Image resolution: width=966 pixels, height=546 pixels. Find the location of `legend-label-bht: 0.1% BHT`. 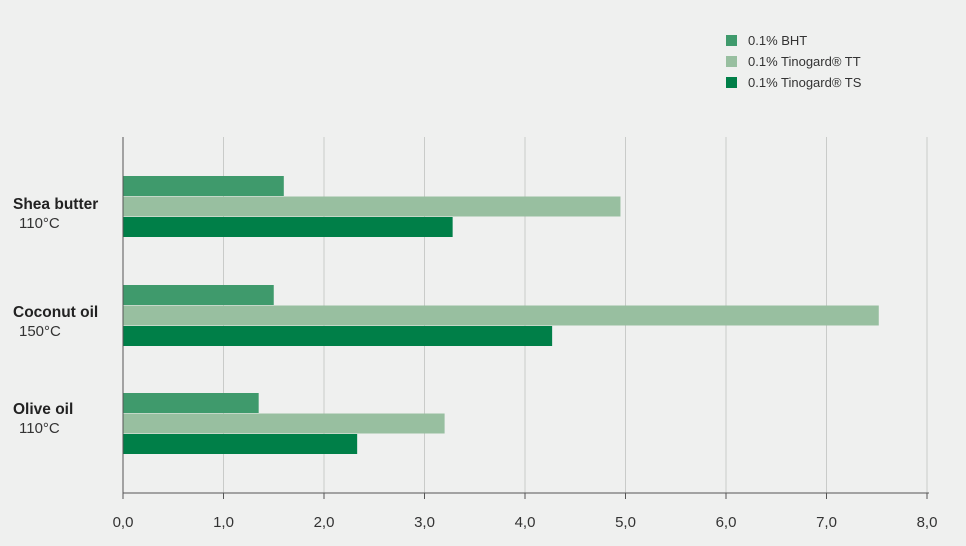

legend-label-bht: 0.1% BHT is located at coordinates (778, 40).